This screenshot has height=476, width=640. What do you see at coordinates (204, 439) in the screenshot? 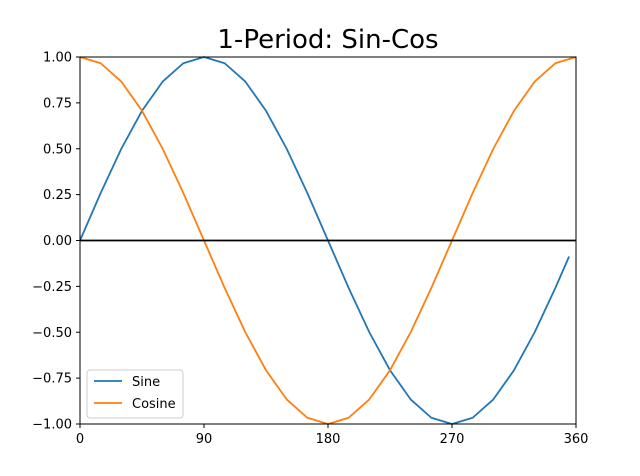
I see `x-tick-label: 90` at bounding box center [204, 439].